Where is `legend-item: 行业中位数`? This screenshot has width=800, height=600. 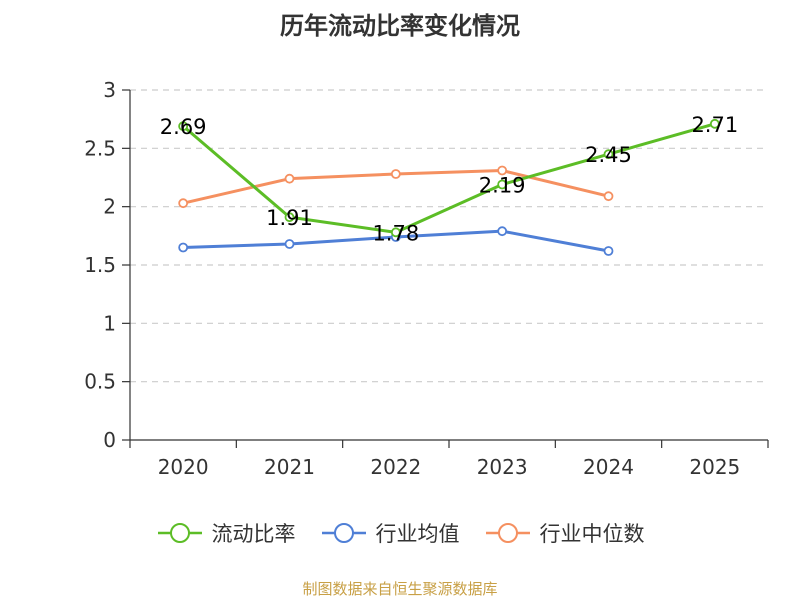
legend-item: 行业中位数 is located at coordinates (564, 533).